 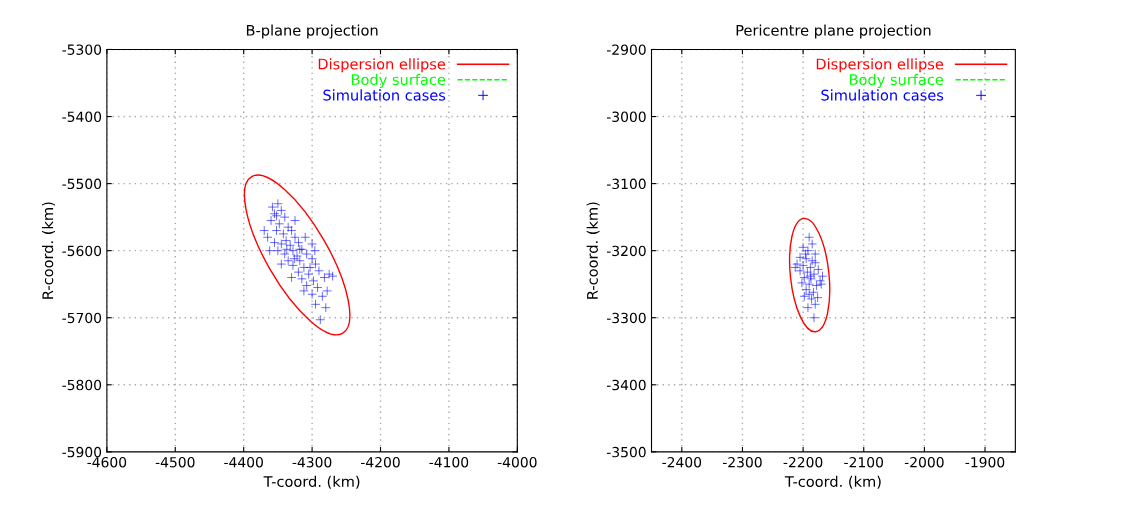 What do you see at coordinates (82, 184) in the screenshot?
I see `y-tick-label: -5500` at bounding box center [82, 184].